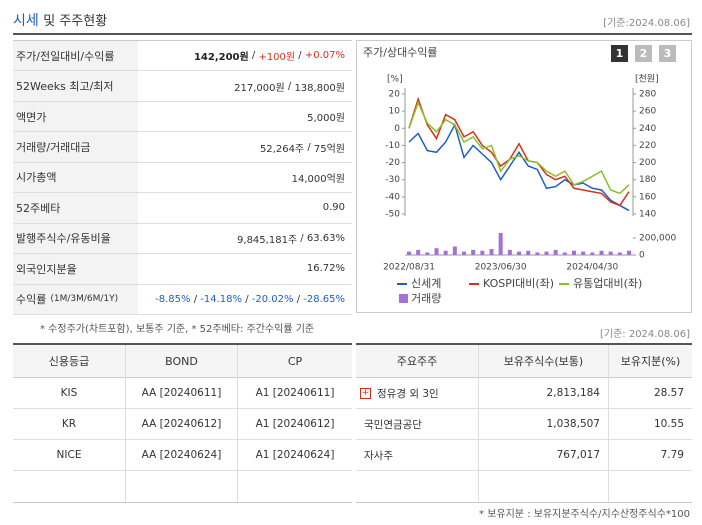 Image resolution: width=702 pixels, height=525 pixels. I want to click on table-cell: 7.79, so click(650, 455).